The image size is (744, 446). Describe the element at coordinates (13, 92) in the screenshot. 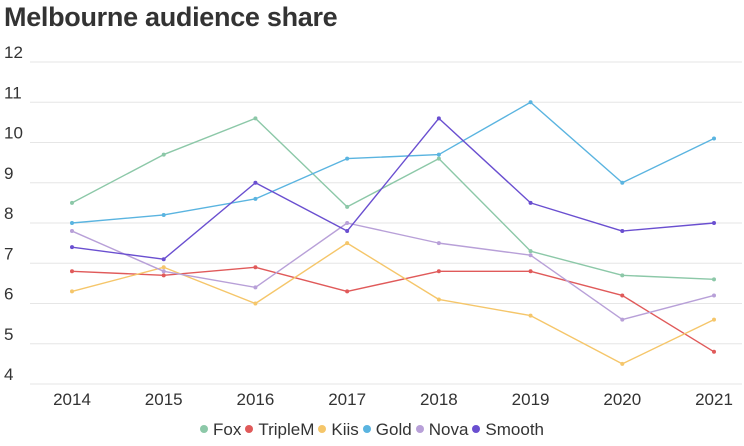

I see `y-tick-label: 11` at that location.